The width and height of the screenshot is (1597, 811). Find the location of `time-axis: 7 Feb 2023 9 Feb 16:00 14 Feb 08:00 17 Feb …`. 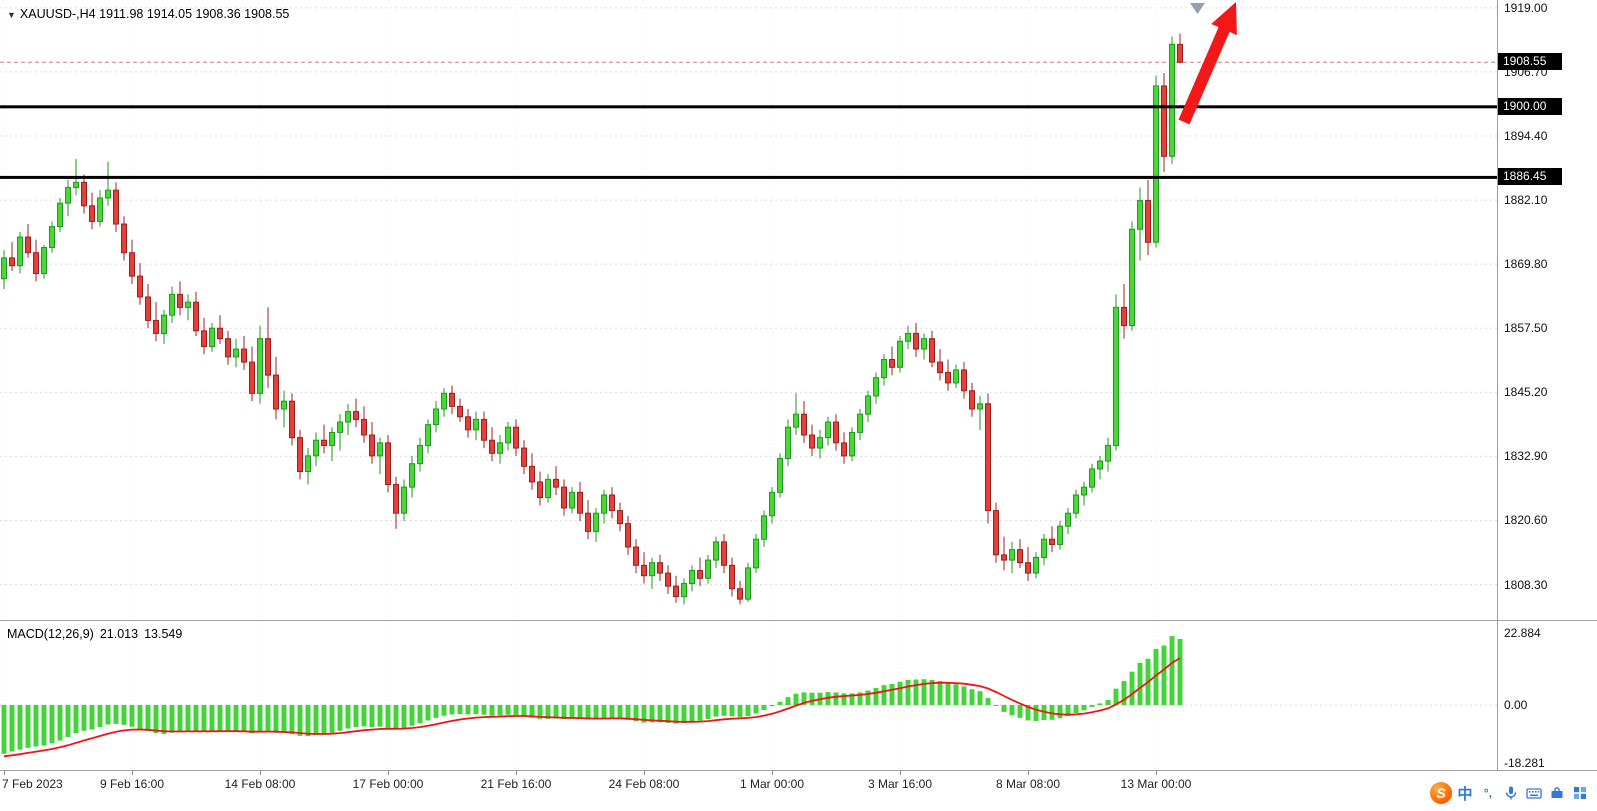

time-axis: 7 Feb 2023 9 Feb 16:00 14 Feb 08:00 17 Feb … is located at coordinates (748, 785).